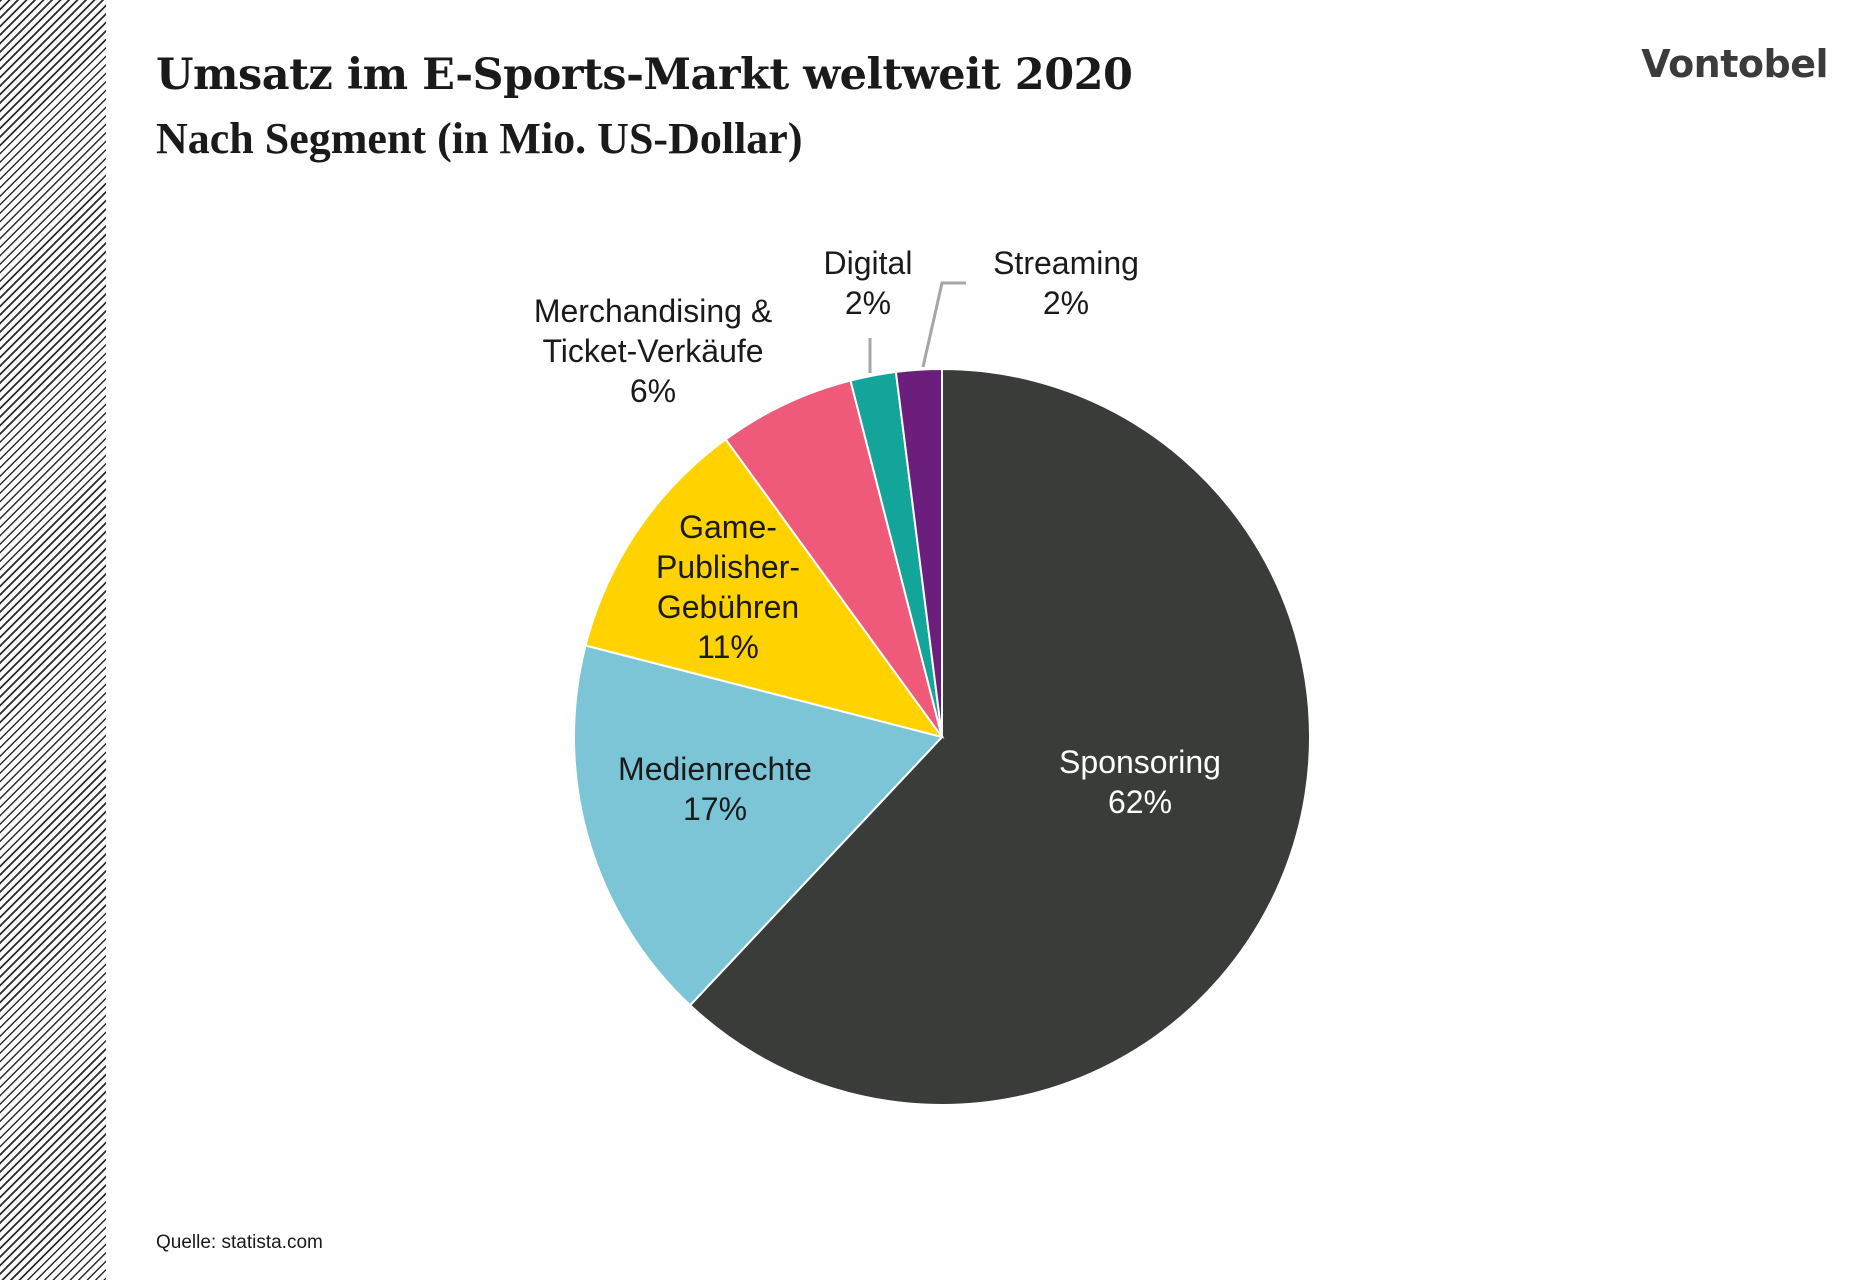 The width and height of the screenshot is (1871, 1280). I want to click on slice-label-digital: Digital 2%, so click(868, 283).